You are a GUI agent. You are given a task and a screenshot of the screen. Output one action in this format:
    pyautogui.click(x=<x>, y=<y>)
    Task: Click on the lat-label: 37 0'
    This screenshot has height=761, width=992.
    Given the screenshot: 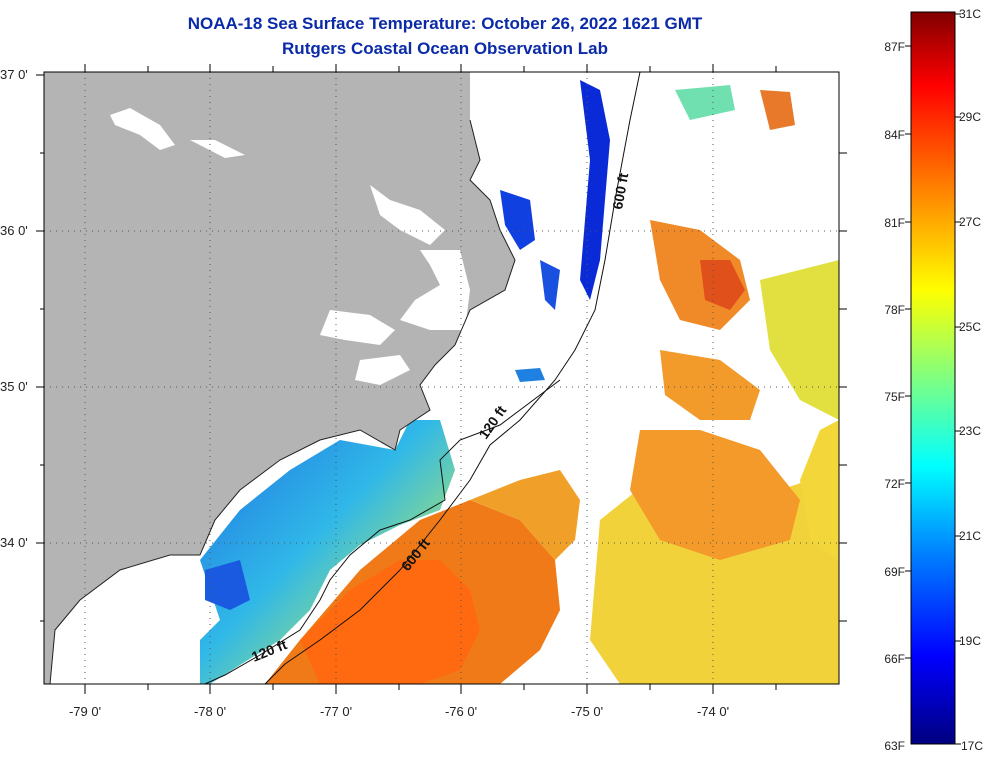 What is the action you would take?
    pyautogui.click(x=14, y=74)
    